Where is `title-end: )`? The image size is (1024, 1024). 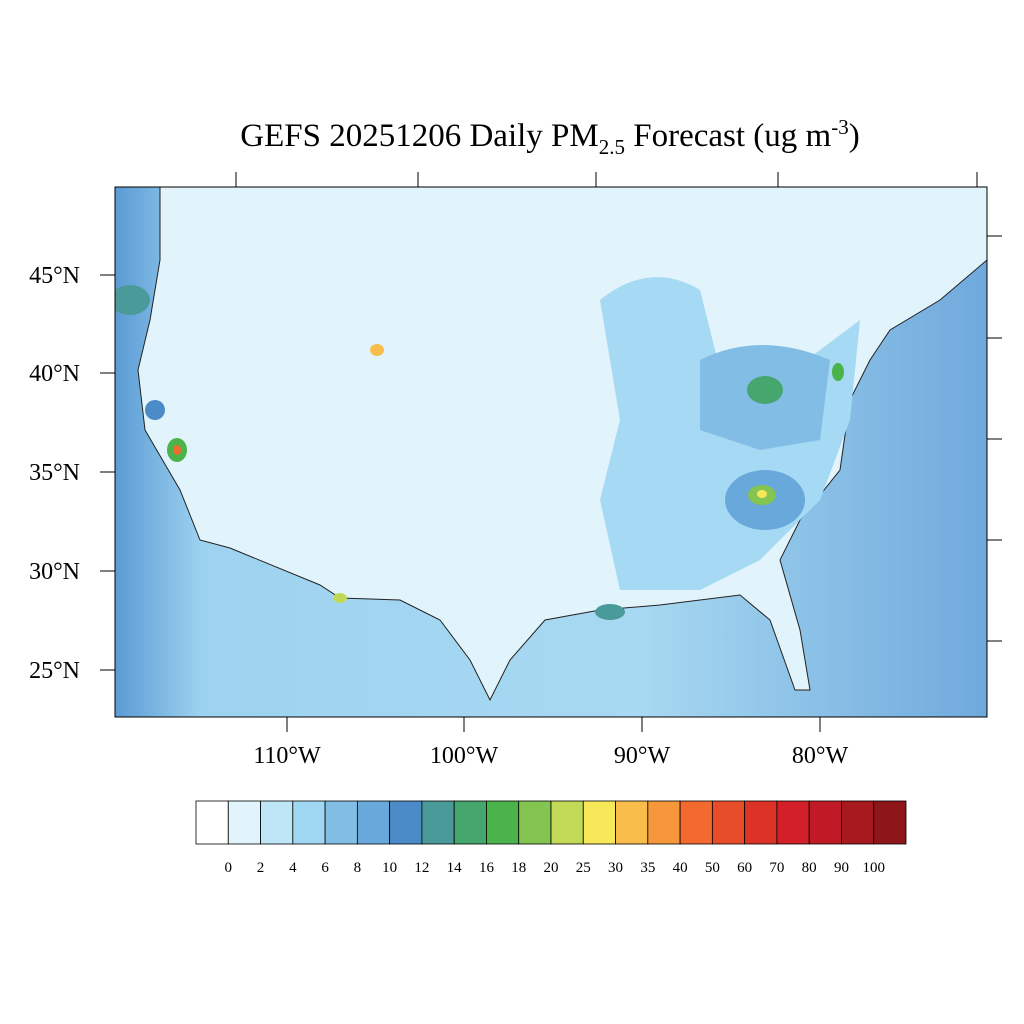 title-end: ) is located at coordinates (854, 136).